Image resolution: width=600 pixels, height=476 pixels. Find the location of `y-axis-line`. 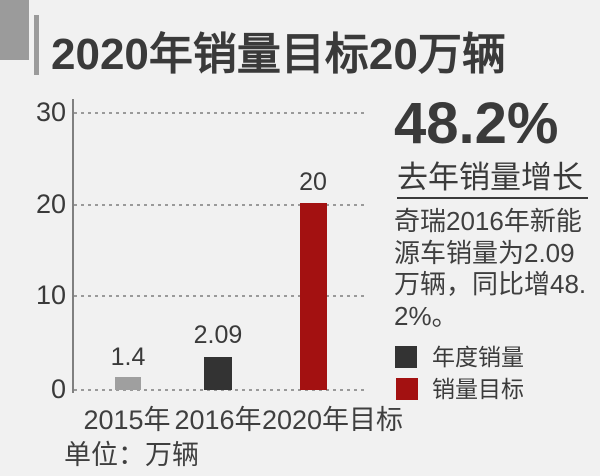

y-axis-line is located at coordinates (73, 246).